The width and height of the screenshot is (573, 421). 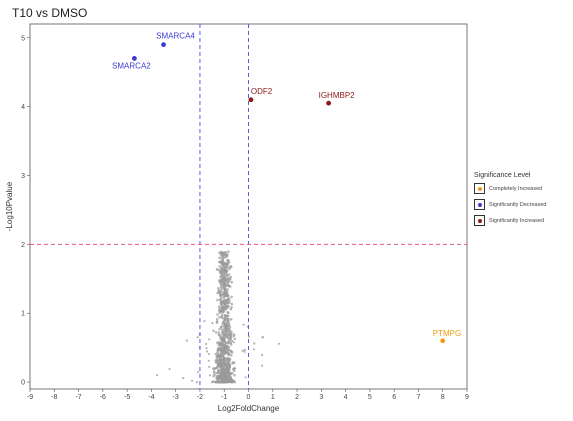 What do you see at coordinates (50, 13) in the screenshot?
I see `chart-title: T10 vs DMSO` at bounding box center [50, 13].